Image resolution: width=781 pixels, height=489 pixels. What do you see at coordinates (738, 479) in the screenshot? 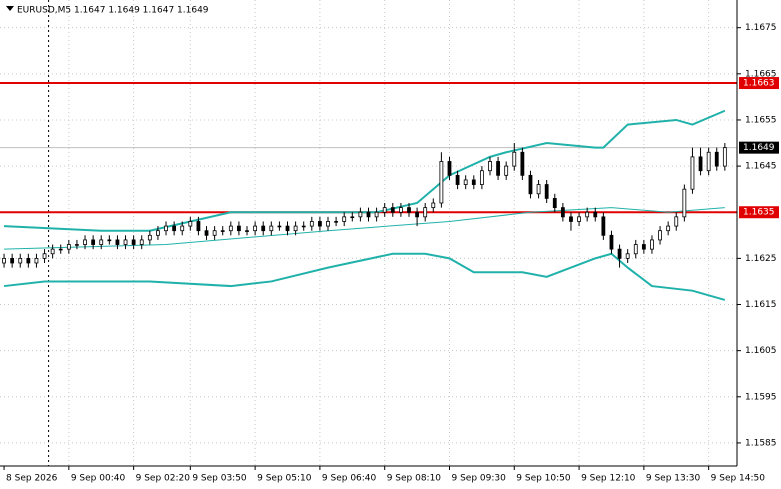
I see `x-tick-label: 9 Sep 14:50` at bounding box center [738, 479].